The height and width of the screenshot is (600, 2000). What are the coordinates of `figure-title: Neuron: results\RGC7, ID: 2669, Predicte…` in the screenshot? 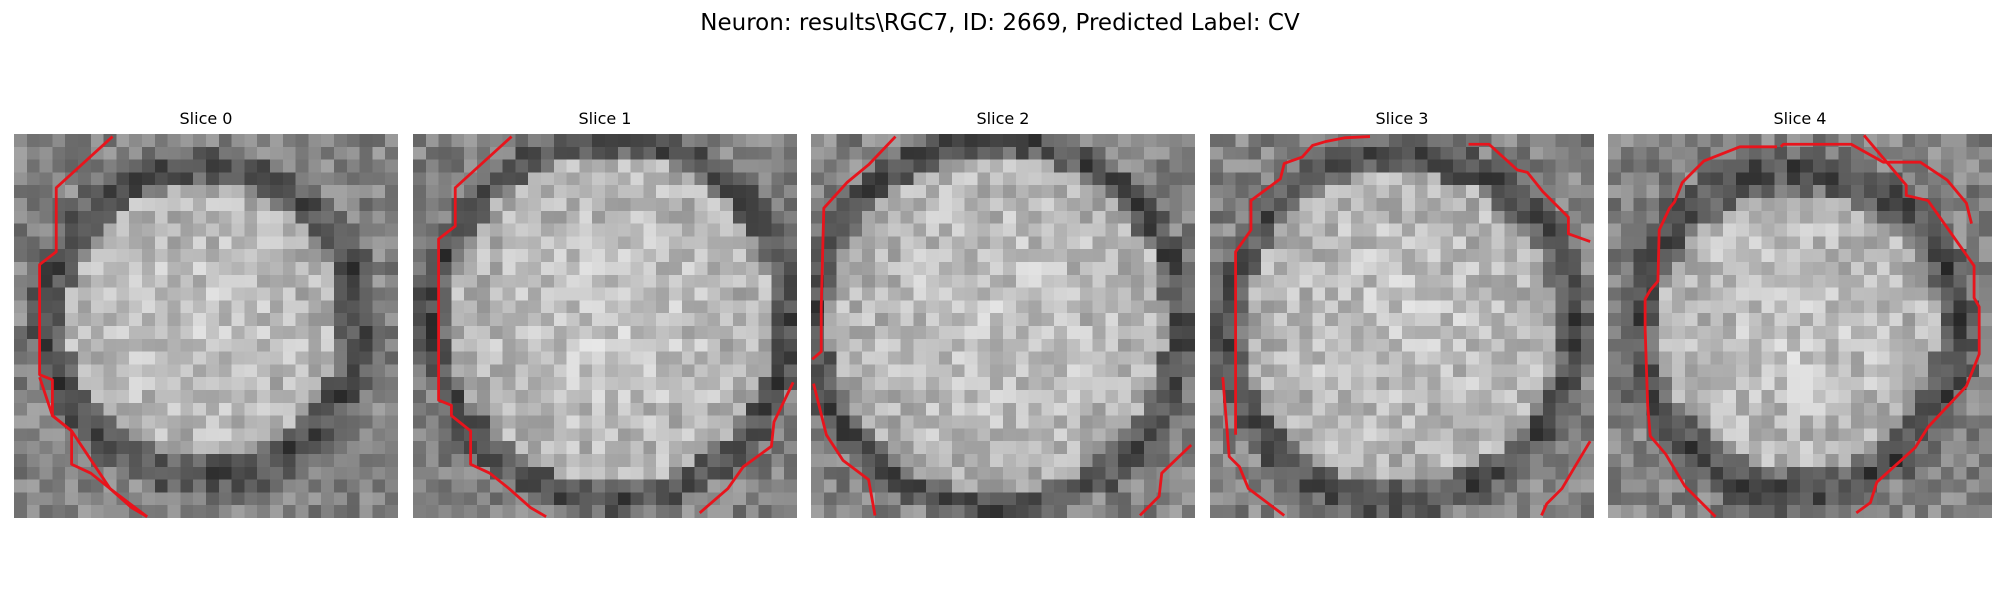 It's located at (1000, 23).